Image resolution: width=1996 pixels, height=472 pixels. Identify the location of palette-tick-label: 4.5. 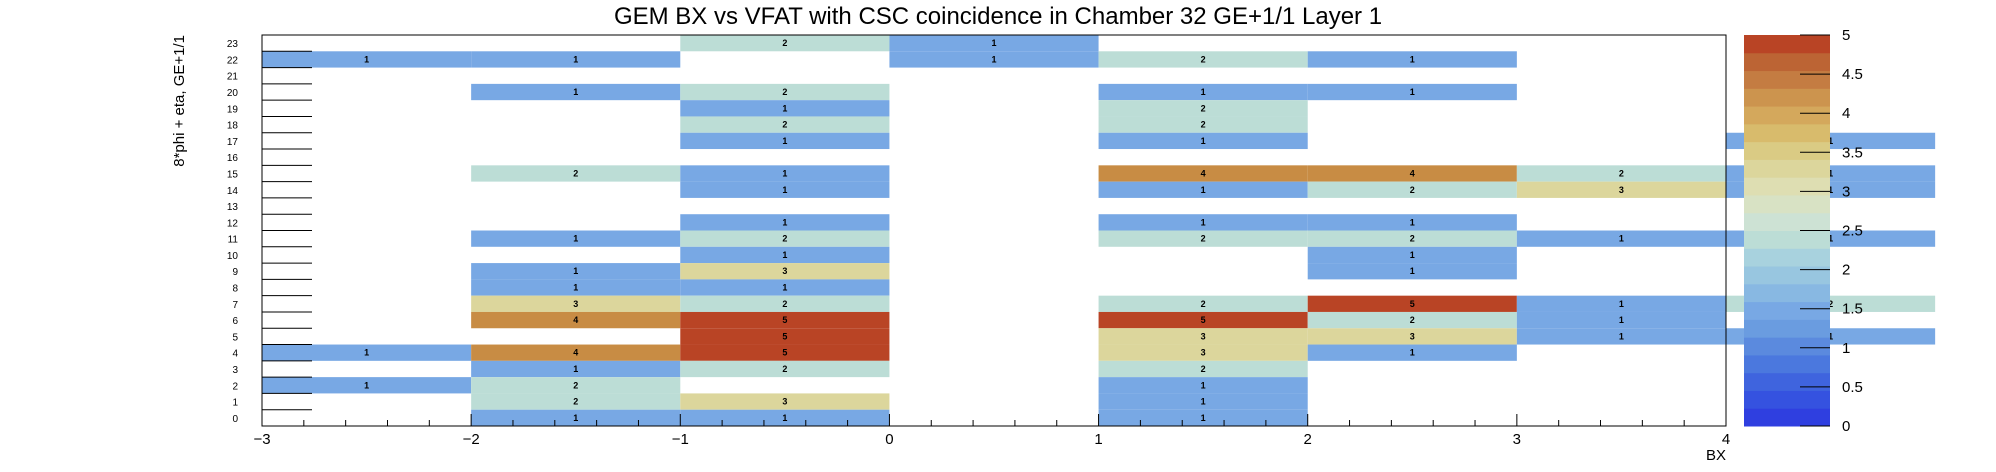
(1852, 74).